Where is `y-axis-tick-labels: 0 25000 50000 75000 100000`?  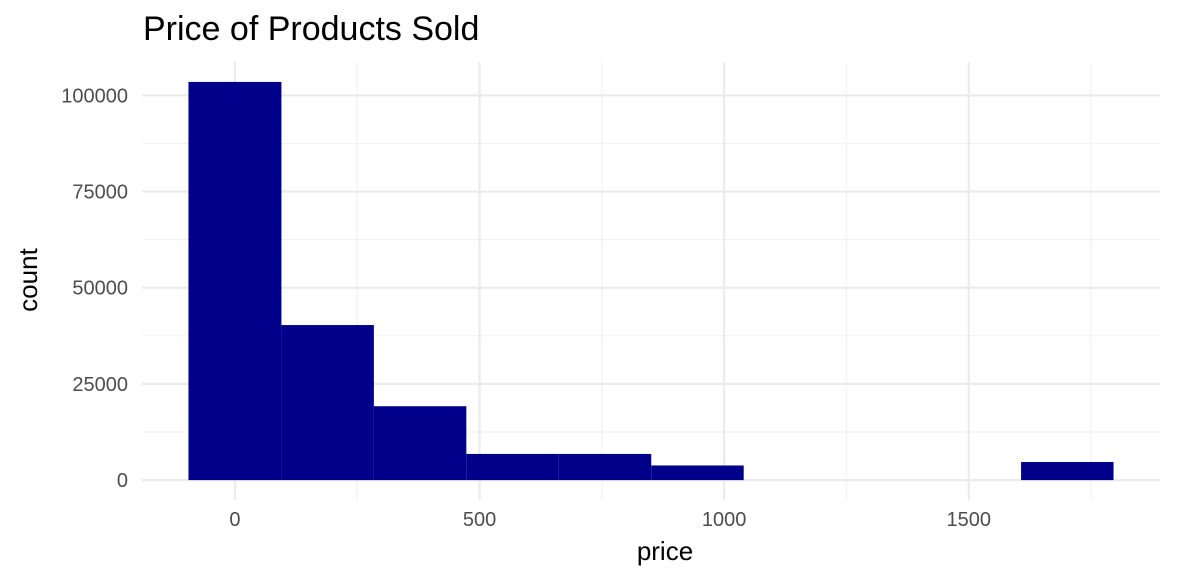 y-axis-tick-labels: 0 25000 50000 75000 100000 is located at coordinates (94, 288).